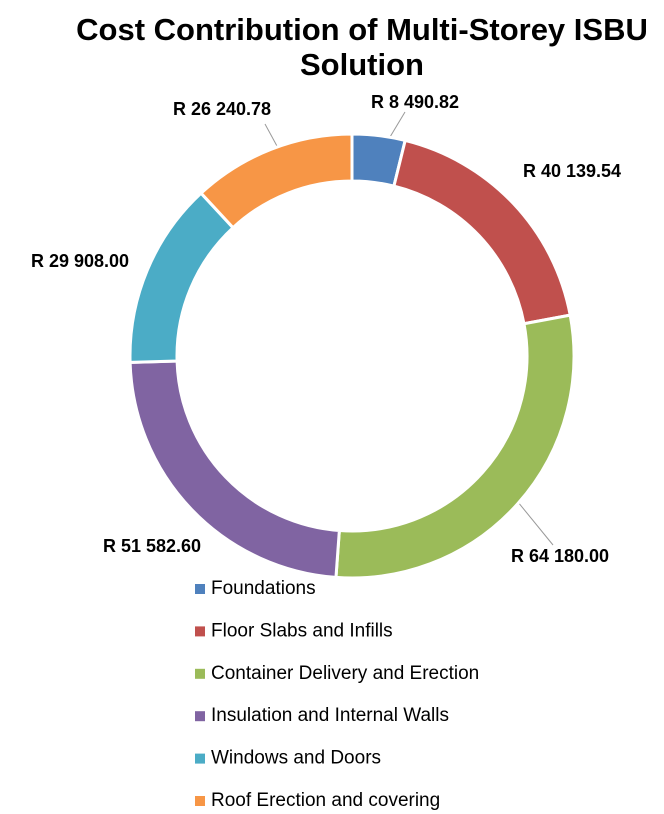  What do you see at coordinates (222, 109) in the screenshot?
I see `data-label: R 26 240.78` at bounding box center [222, 109].